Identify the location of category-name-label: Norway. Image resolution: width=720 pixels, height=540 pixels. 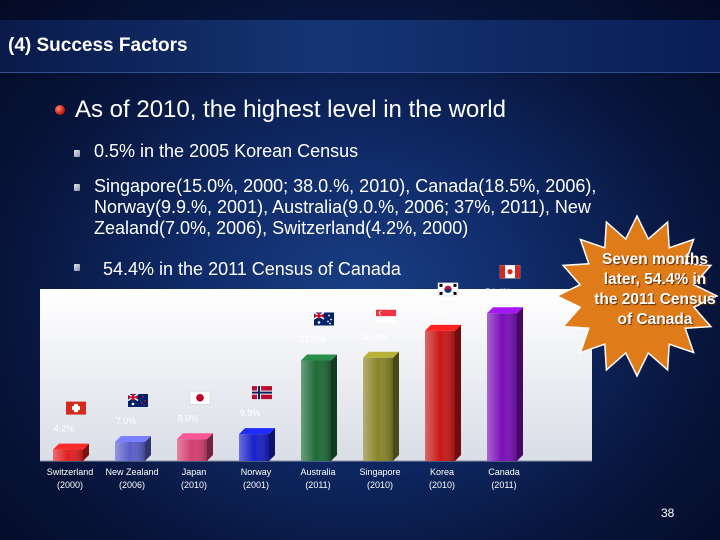
(256, 472).